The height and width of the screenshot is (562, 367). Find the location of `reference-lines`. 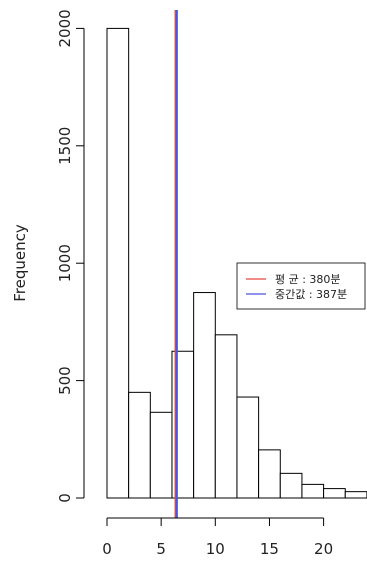

reference-lines is located at coordinates (176, 264).